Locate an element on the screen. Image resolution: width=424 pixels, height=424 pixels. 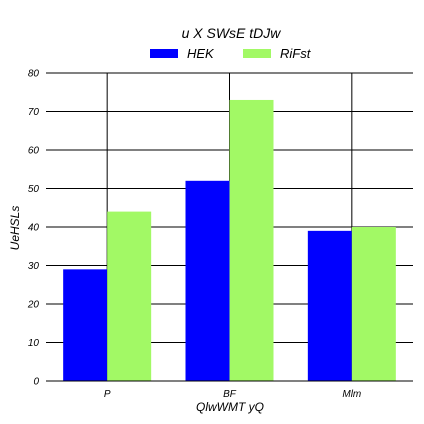
legend-swatch-HEK is located at coordinates (164, 53).